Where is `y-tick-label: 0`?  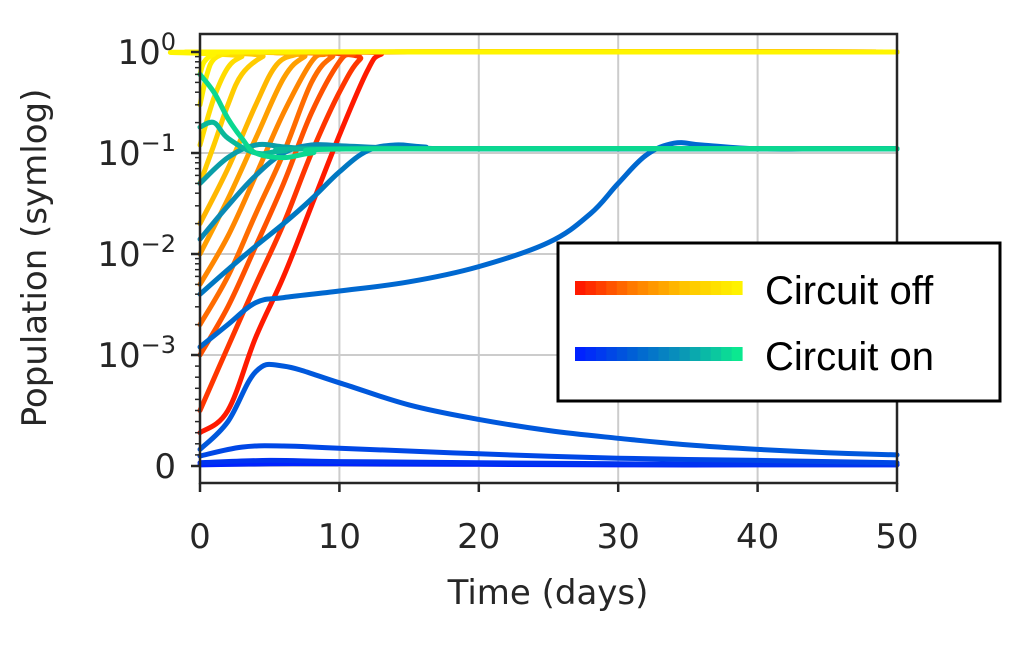 y-tick-label: 0 is located at coordinates (165, 467).